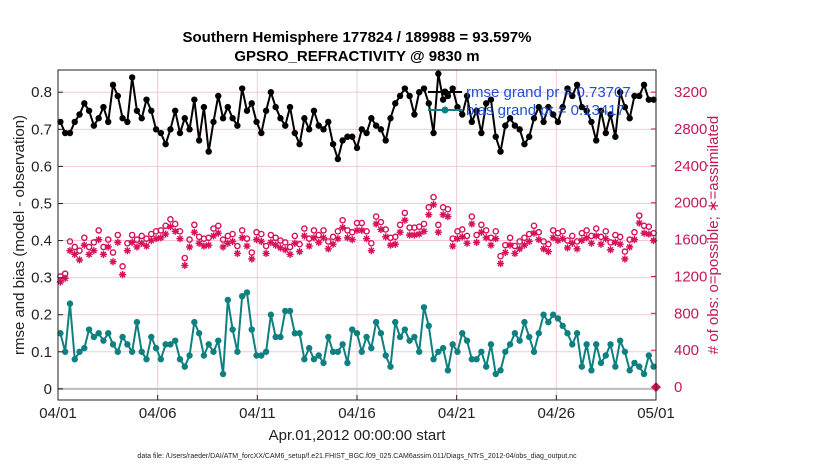 The image size is (830, 470). I want to click on y-tick-label-7: 0.7, so click(41, 129).